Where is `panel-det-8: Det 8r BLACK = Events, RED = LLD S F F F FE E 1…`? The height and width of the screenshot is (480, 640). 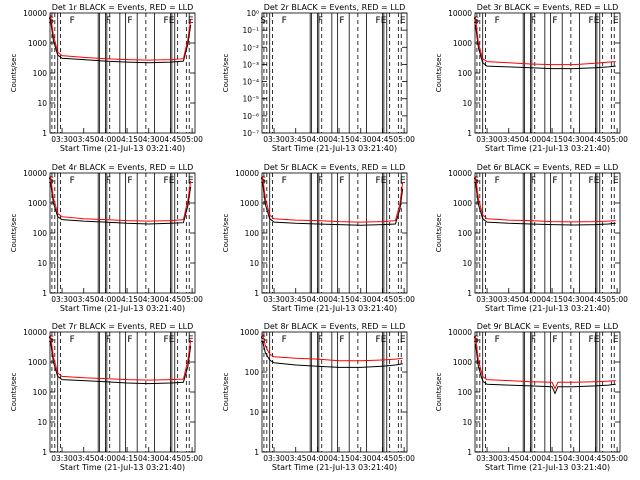 panel-det-8: Det 8r BLACK = Events, RED = LLD S F F F FE E 1… is located at coordinates (318, 397).